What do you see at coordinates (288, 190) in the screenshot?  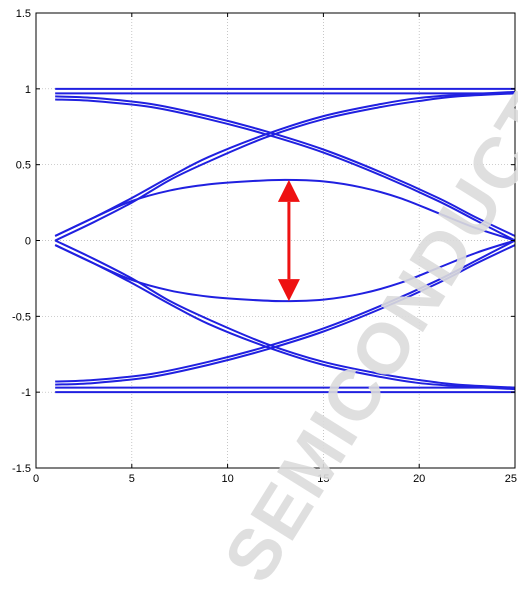 I see `arrow-head-up` at bounding box center [288, 190].